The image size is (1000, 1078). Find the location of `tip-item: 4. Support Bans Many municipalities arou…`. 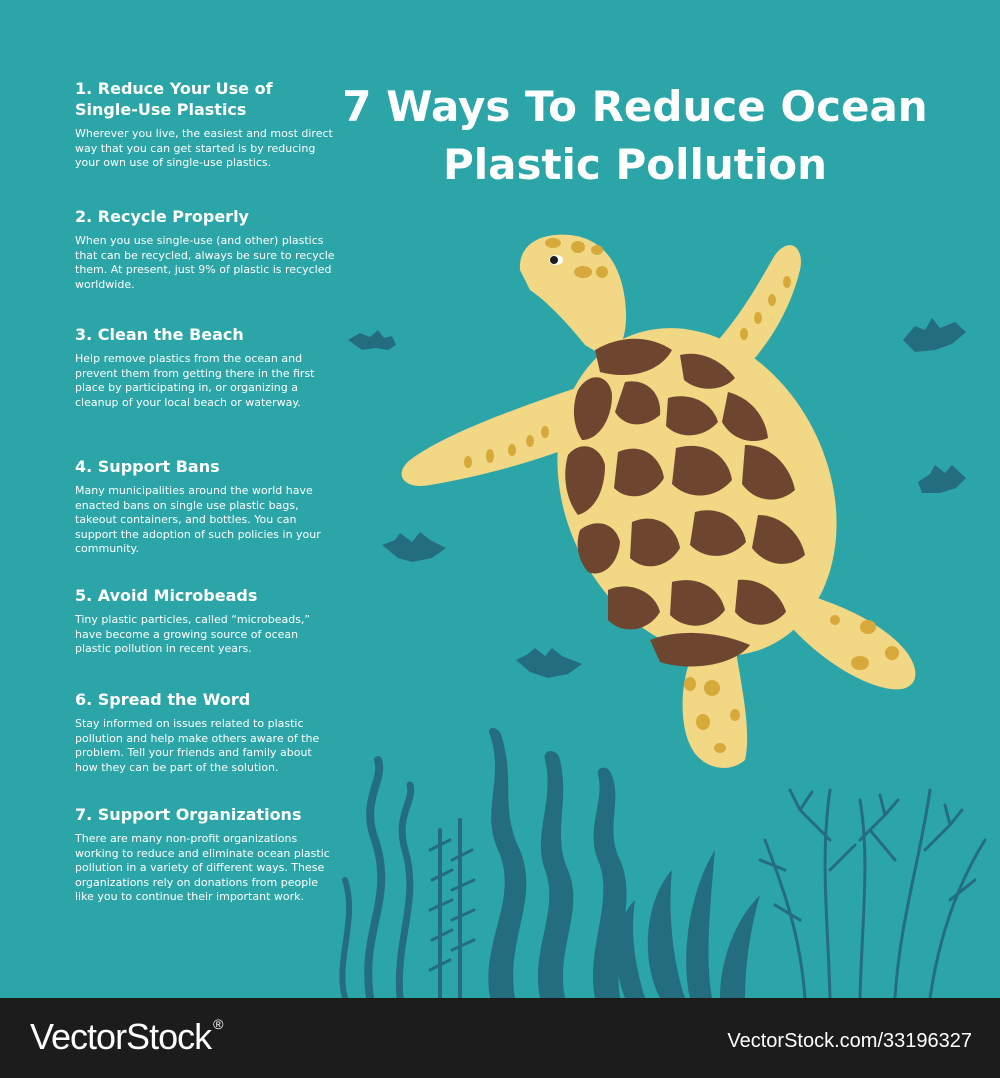

tip-item: 4. Support Bans Many municipalities arou… is located at coordinates (206, 506).